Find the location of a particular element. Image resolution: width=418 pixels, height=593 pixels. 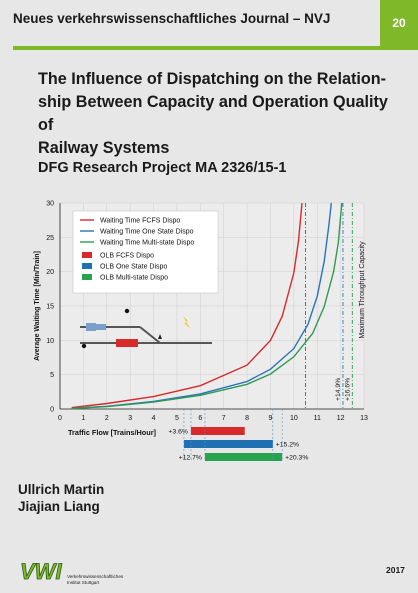

legend-label: OLB One State Dispo is located at coordinates (133, 267).